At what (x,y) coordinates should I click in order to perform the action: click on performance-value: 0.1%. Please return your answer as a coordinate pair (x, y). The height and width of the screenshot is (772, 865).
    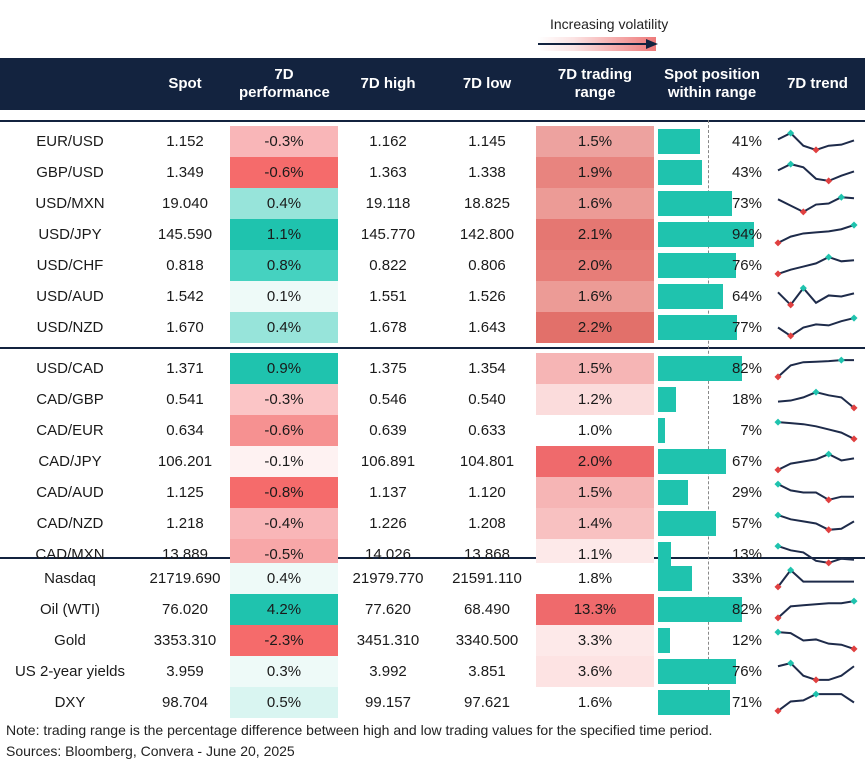
    Looking at the image, I should click on (284, 296).